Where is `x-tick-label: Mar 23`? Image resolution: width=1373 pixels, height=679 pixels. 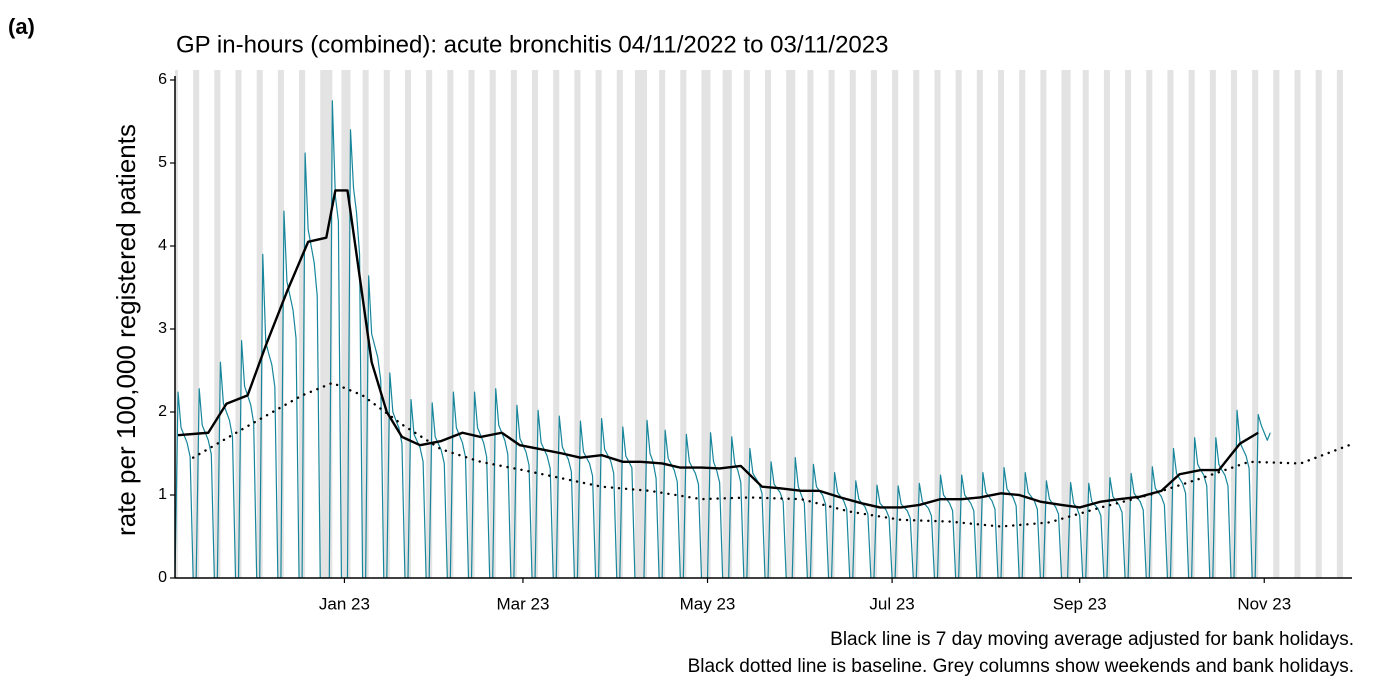
x-tick-label: Mar 23 is located at coordinates (522, 603).